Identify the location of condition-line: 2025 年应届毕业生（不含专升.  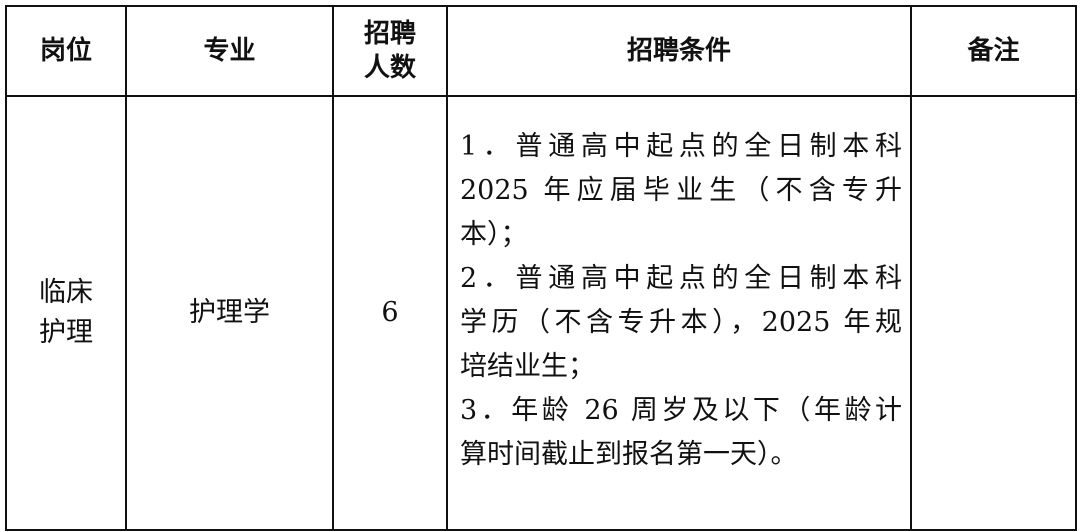
(681, 190).